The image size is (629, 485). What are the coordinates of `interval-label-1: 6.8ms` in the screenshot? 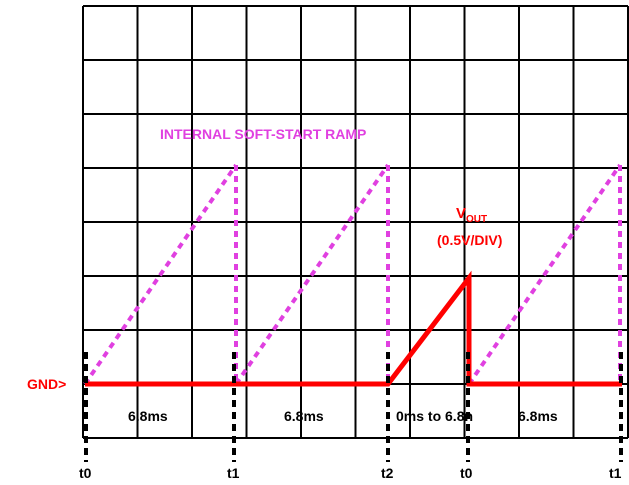 It's located at (148, 416).